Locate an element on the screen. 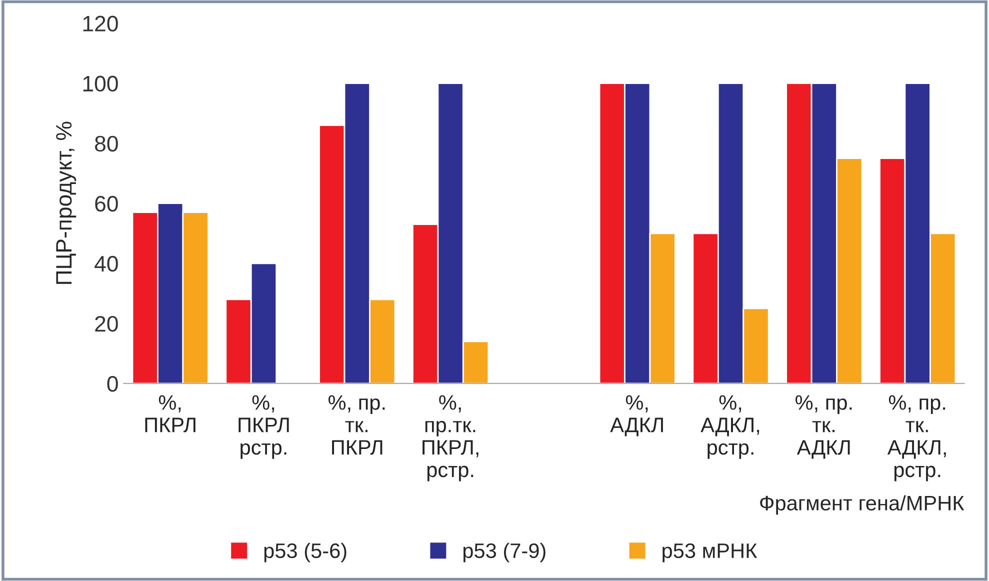 The width and height of the screenshot is (989, 581). x-tick-label: %, АДКЛ, рстр. is located at coordinates (730, 427).